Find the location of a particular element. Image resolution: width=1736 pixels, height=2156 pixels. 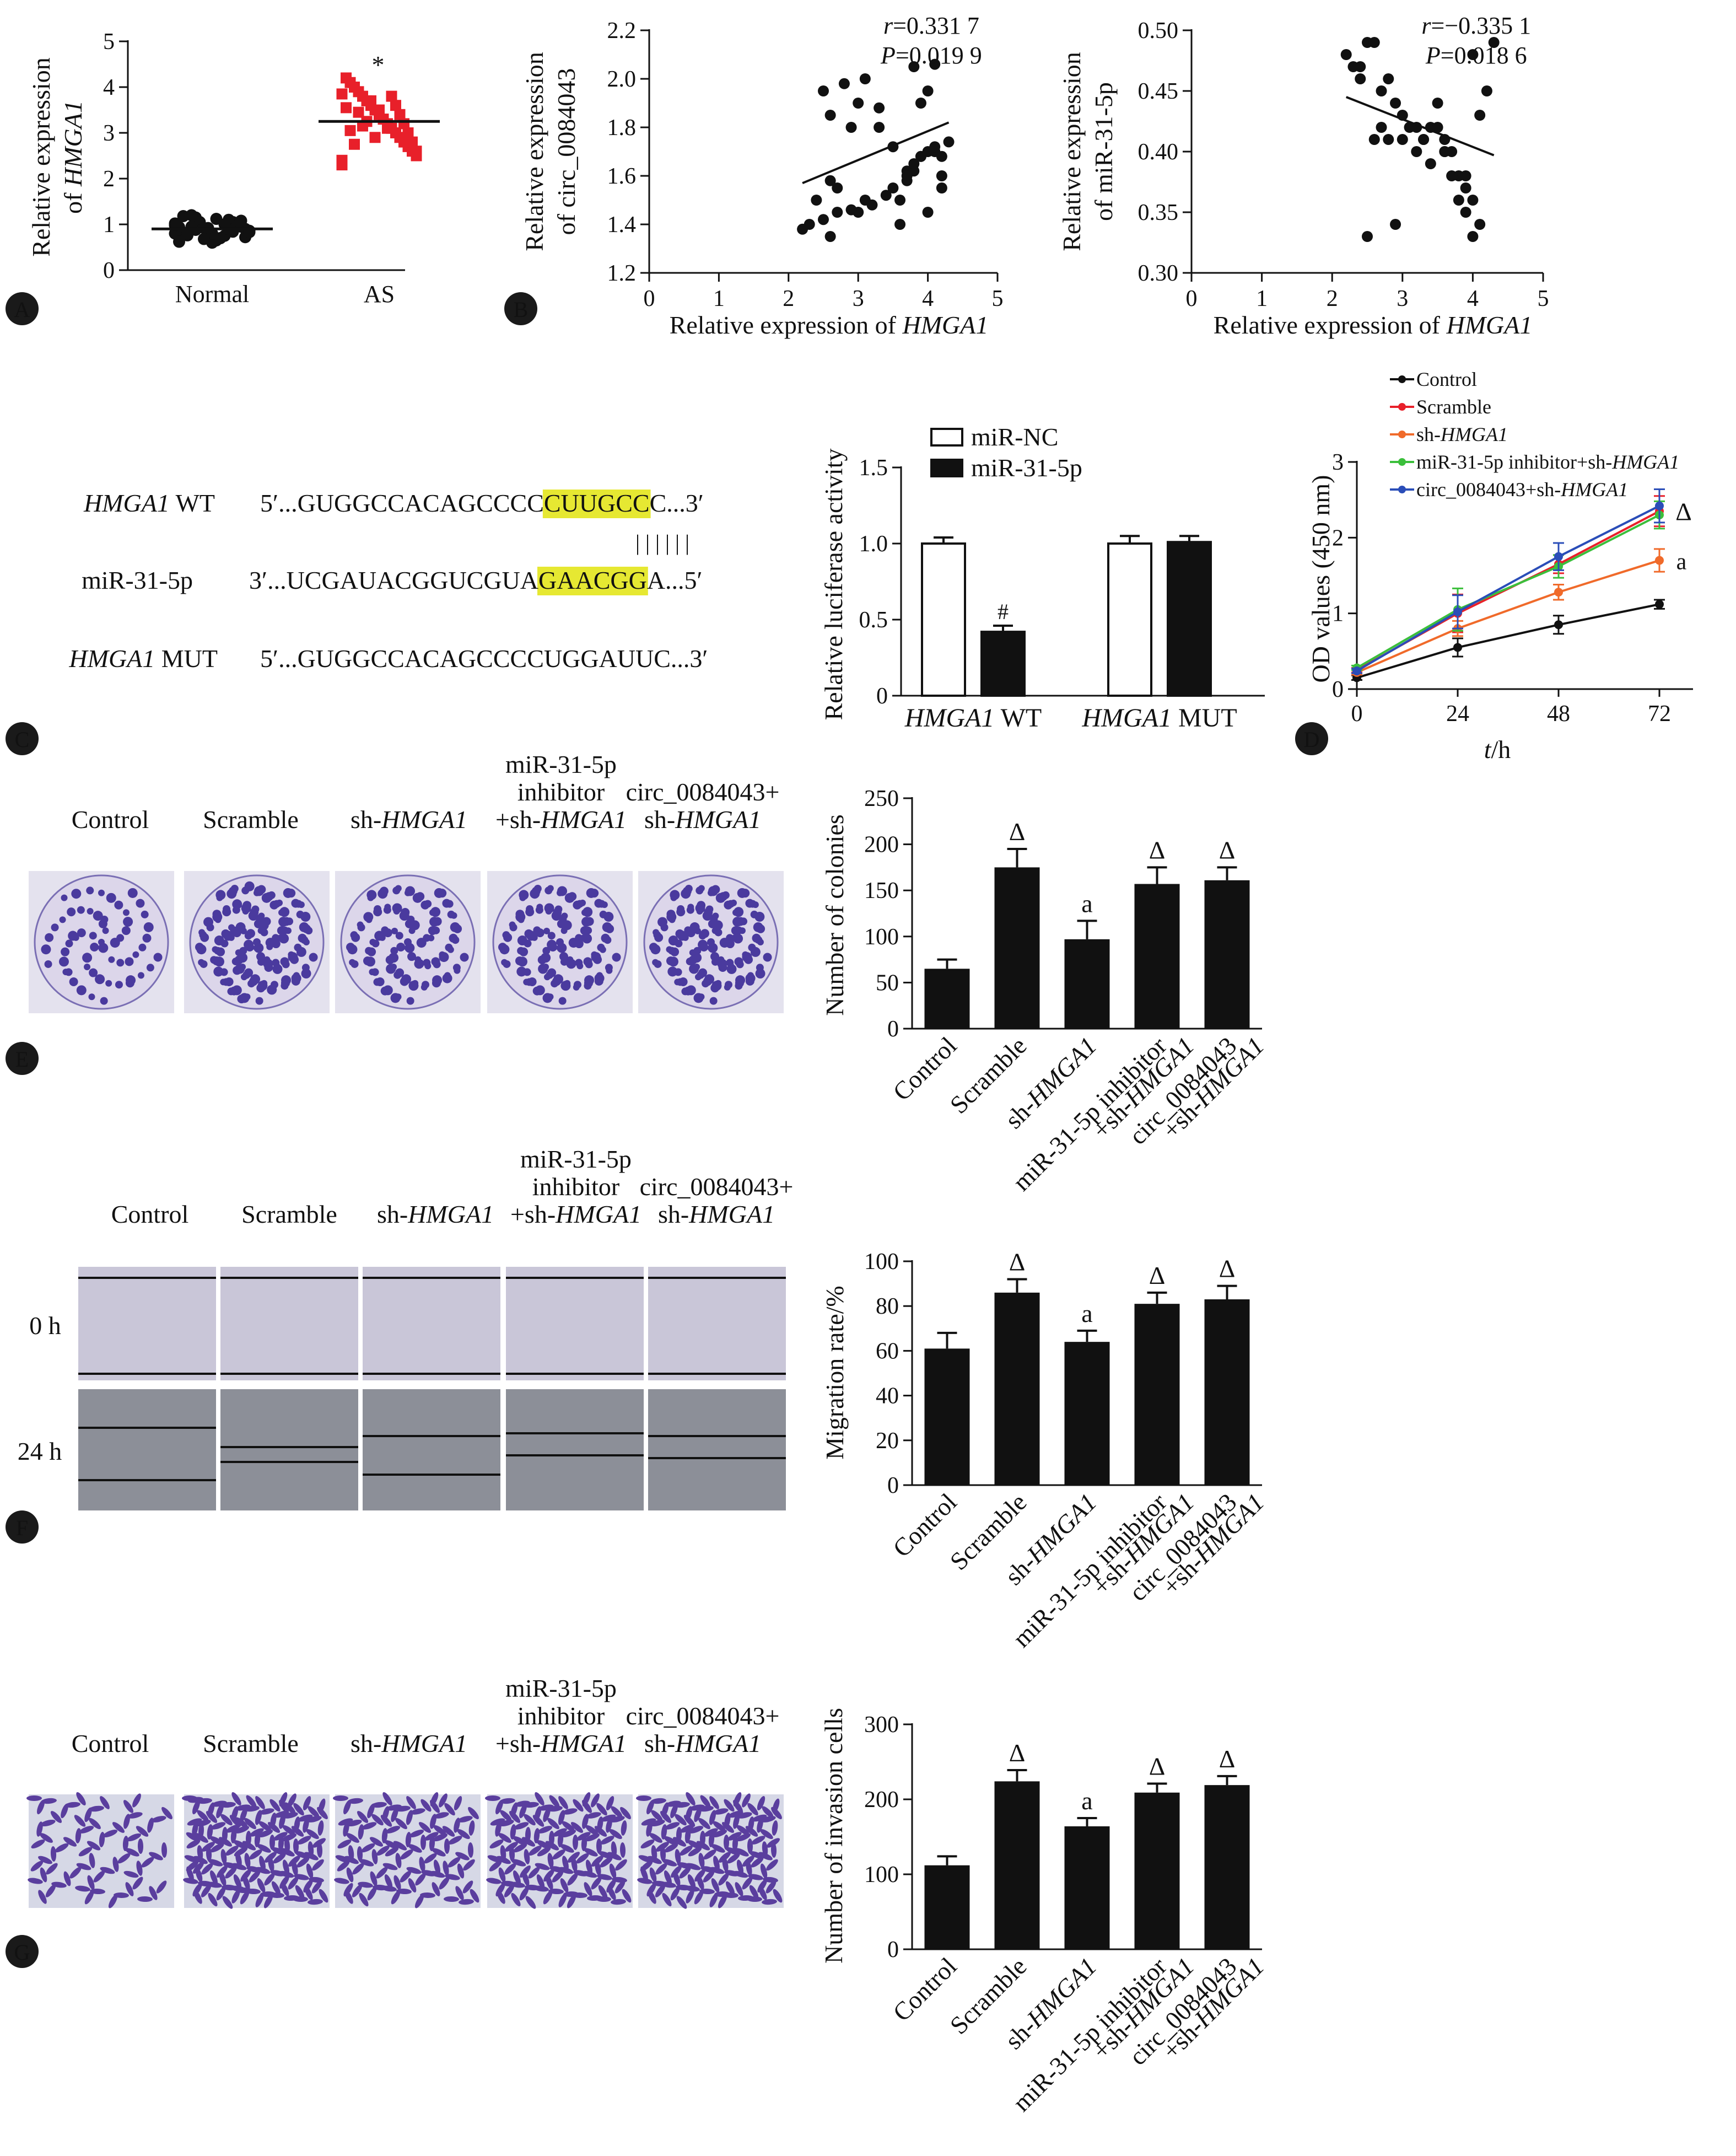

A-y-tick-label: 0 is located at coordinates (109, 270).